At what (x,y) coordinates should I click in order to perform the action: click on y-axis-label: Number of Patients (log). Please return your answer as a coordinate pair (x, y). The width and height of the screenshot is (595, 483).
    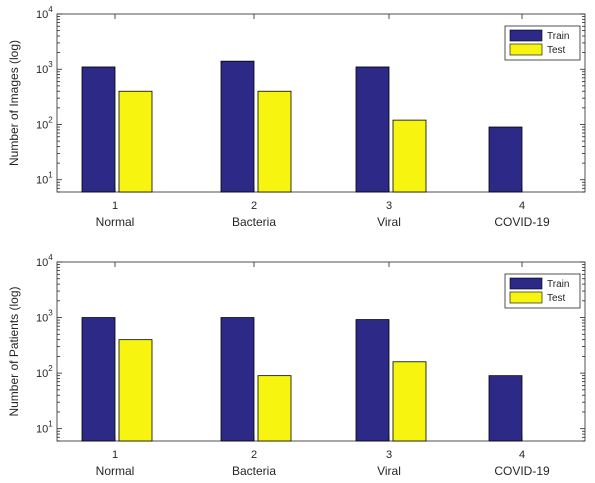
    Looking at the image, I should click on (14, 351).